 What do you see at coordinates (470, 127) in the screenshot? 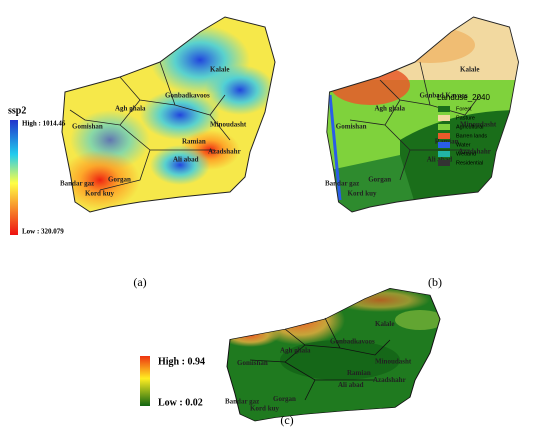
I see `legend-item: Agricultural` at bounding box center [470, 127].